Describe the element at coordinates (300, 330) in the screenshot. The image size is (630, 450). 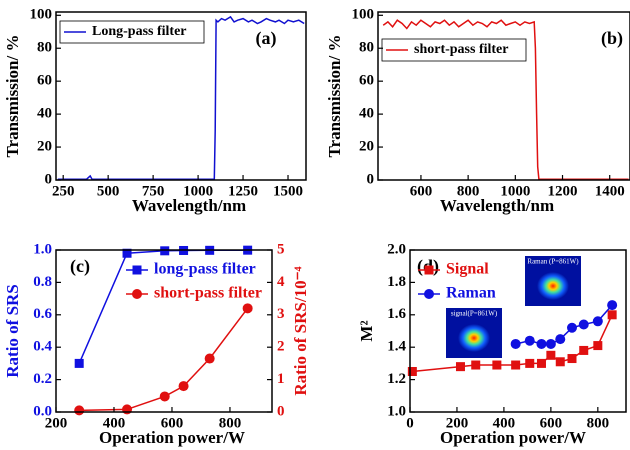
I see `y2-axis-label: Ratio of SRS/10⁻⁴` at that location.